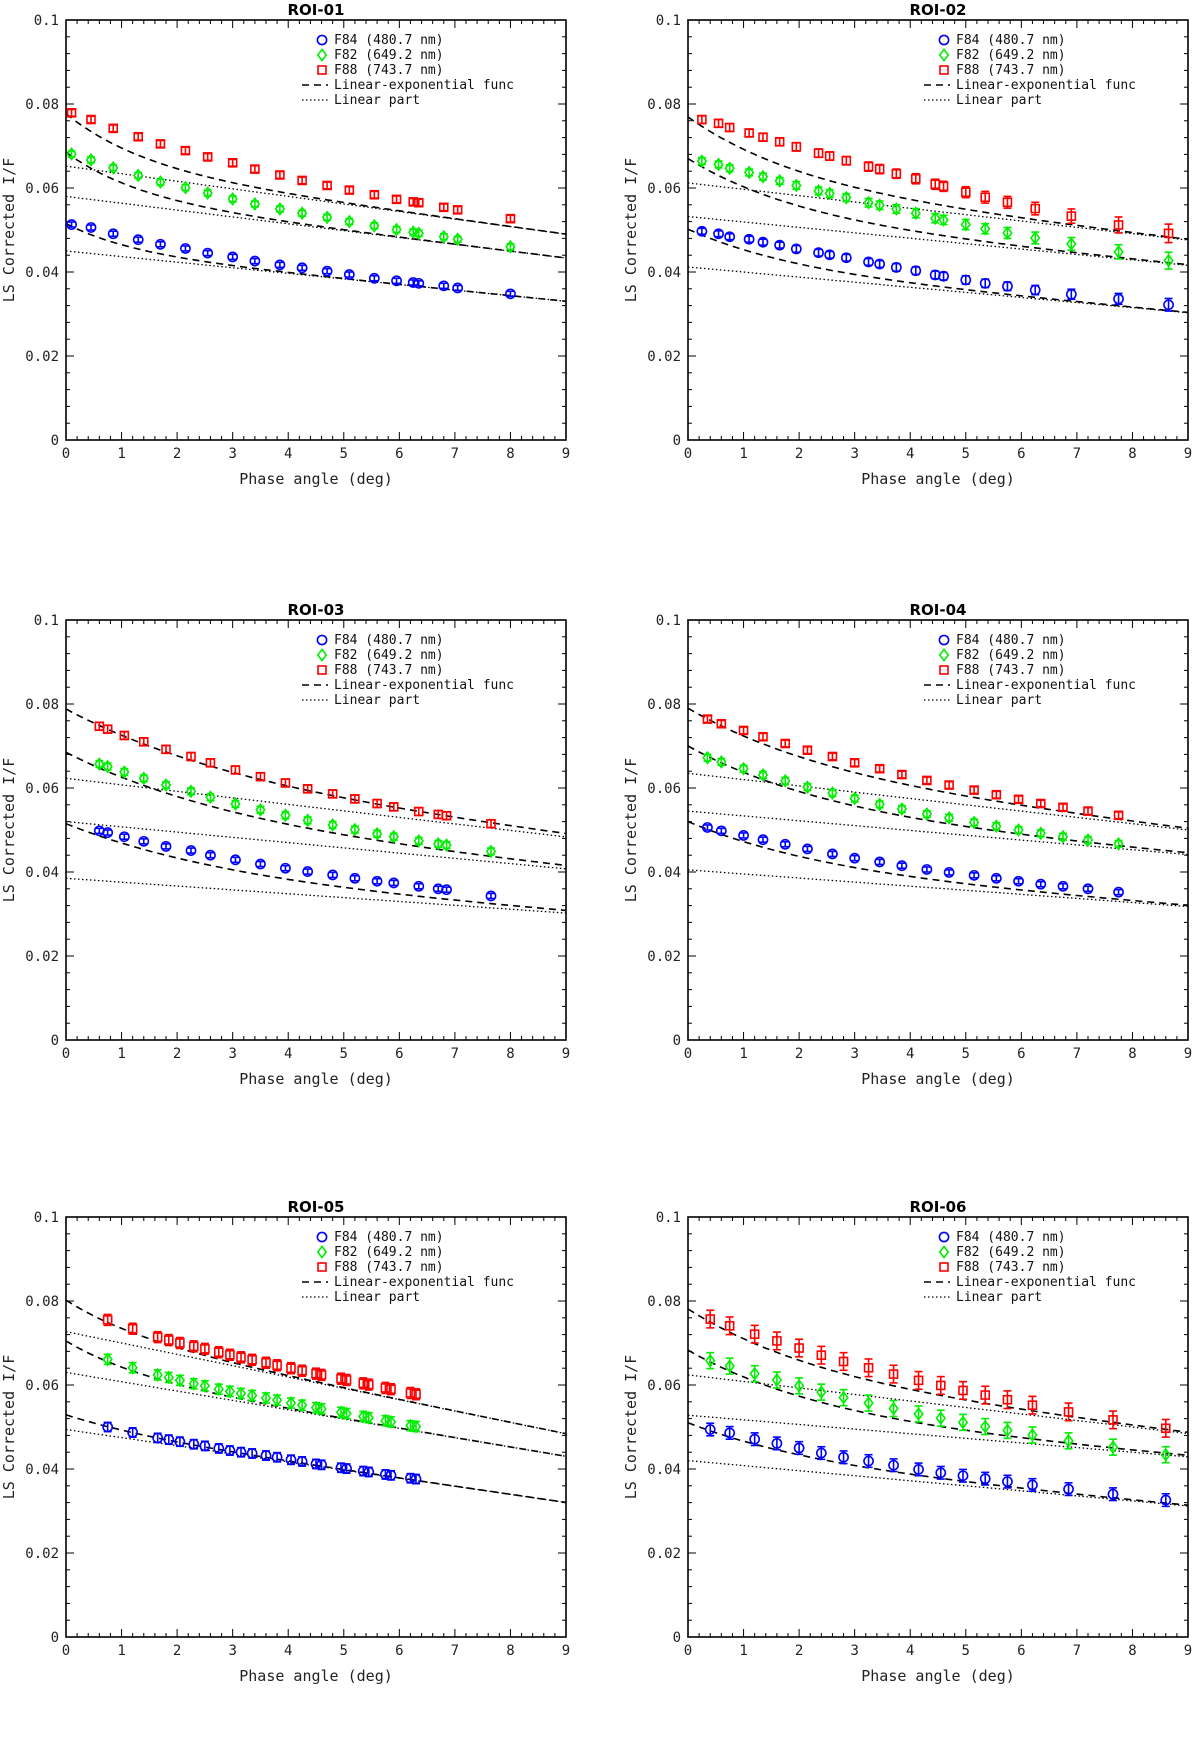 Image resolution: width=1200 pixels, height=1747 pixels. I want to click on x-tick-label: 1, so click(121, 1651).